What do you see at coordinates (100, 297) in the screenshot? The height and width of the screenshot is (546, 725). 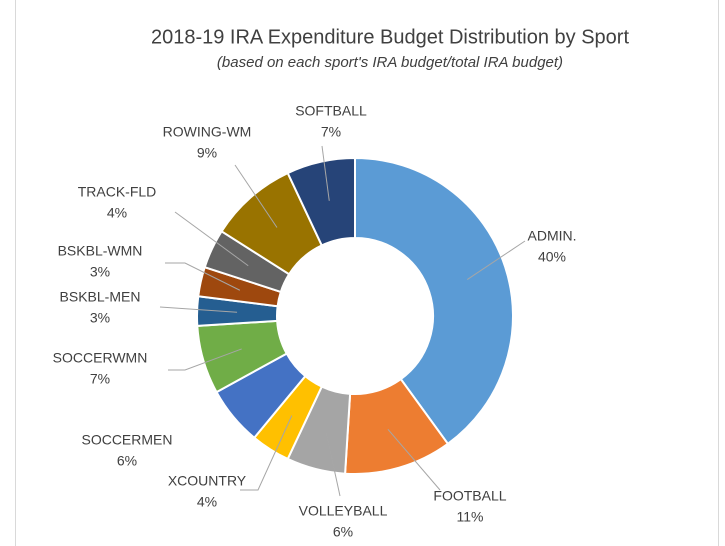 I see `category-label: BSKBL-MEN` at bounding box center [100, 297].